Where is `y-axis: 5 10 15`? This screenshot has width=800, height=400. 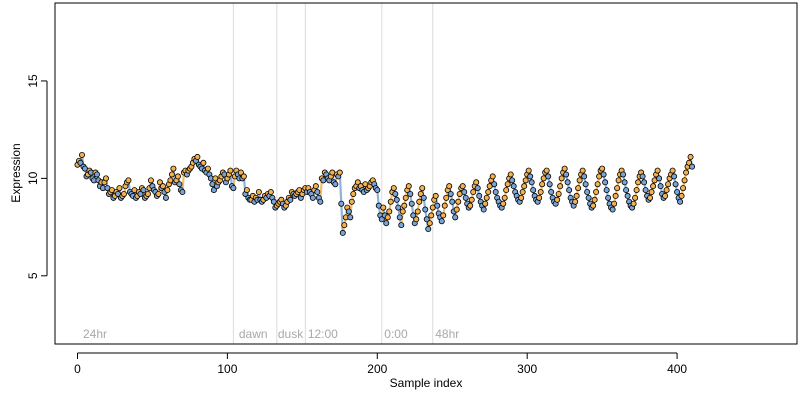
y-axis: 5 10 15 is located at coordinates (37, 176).